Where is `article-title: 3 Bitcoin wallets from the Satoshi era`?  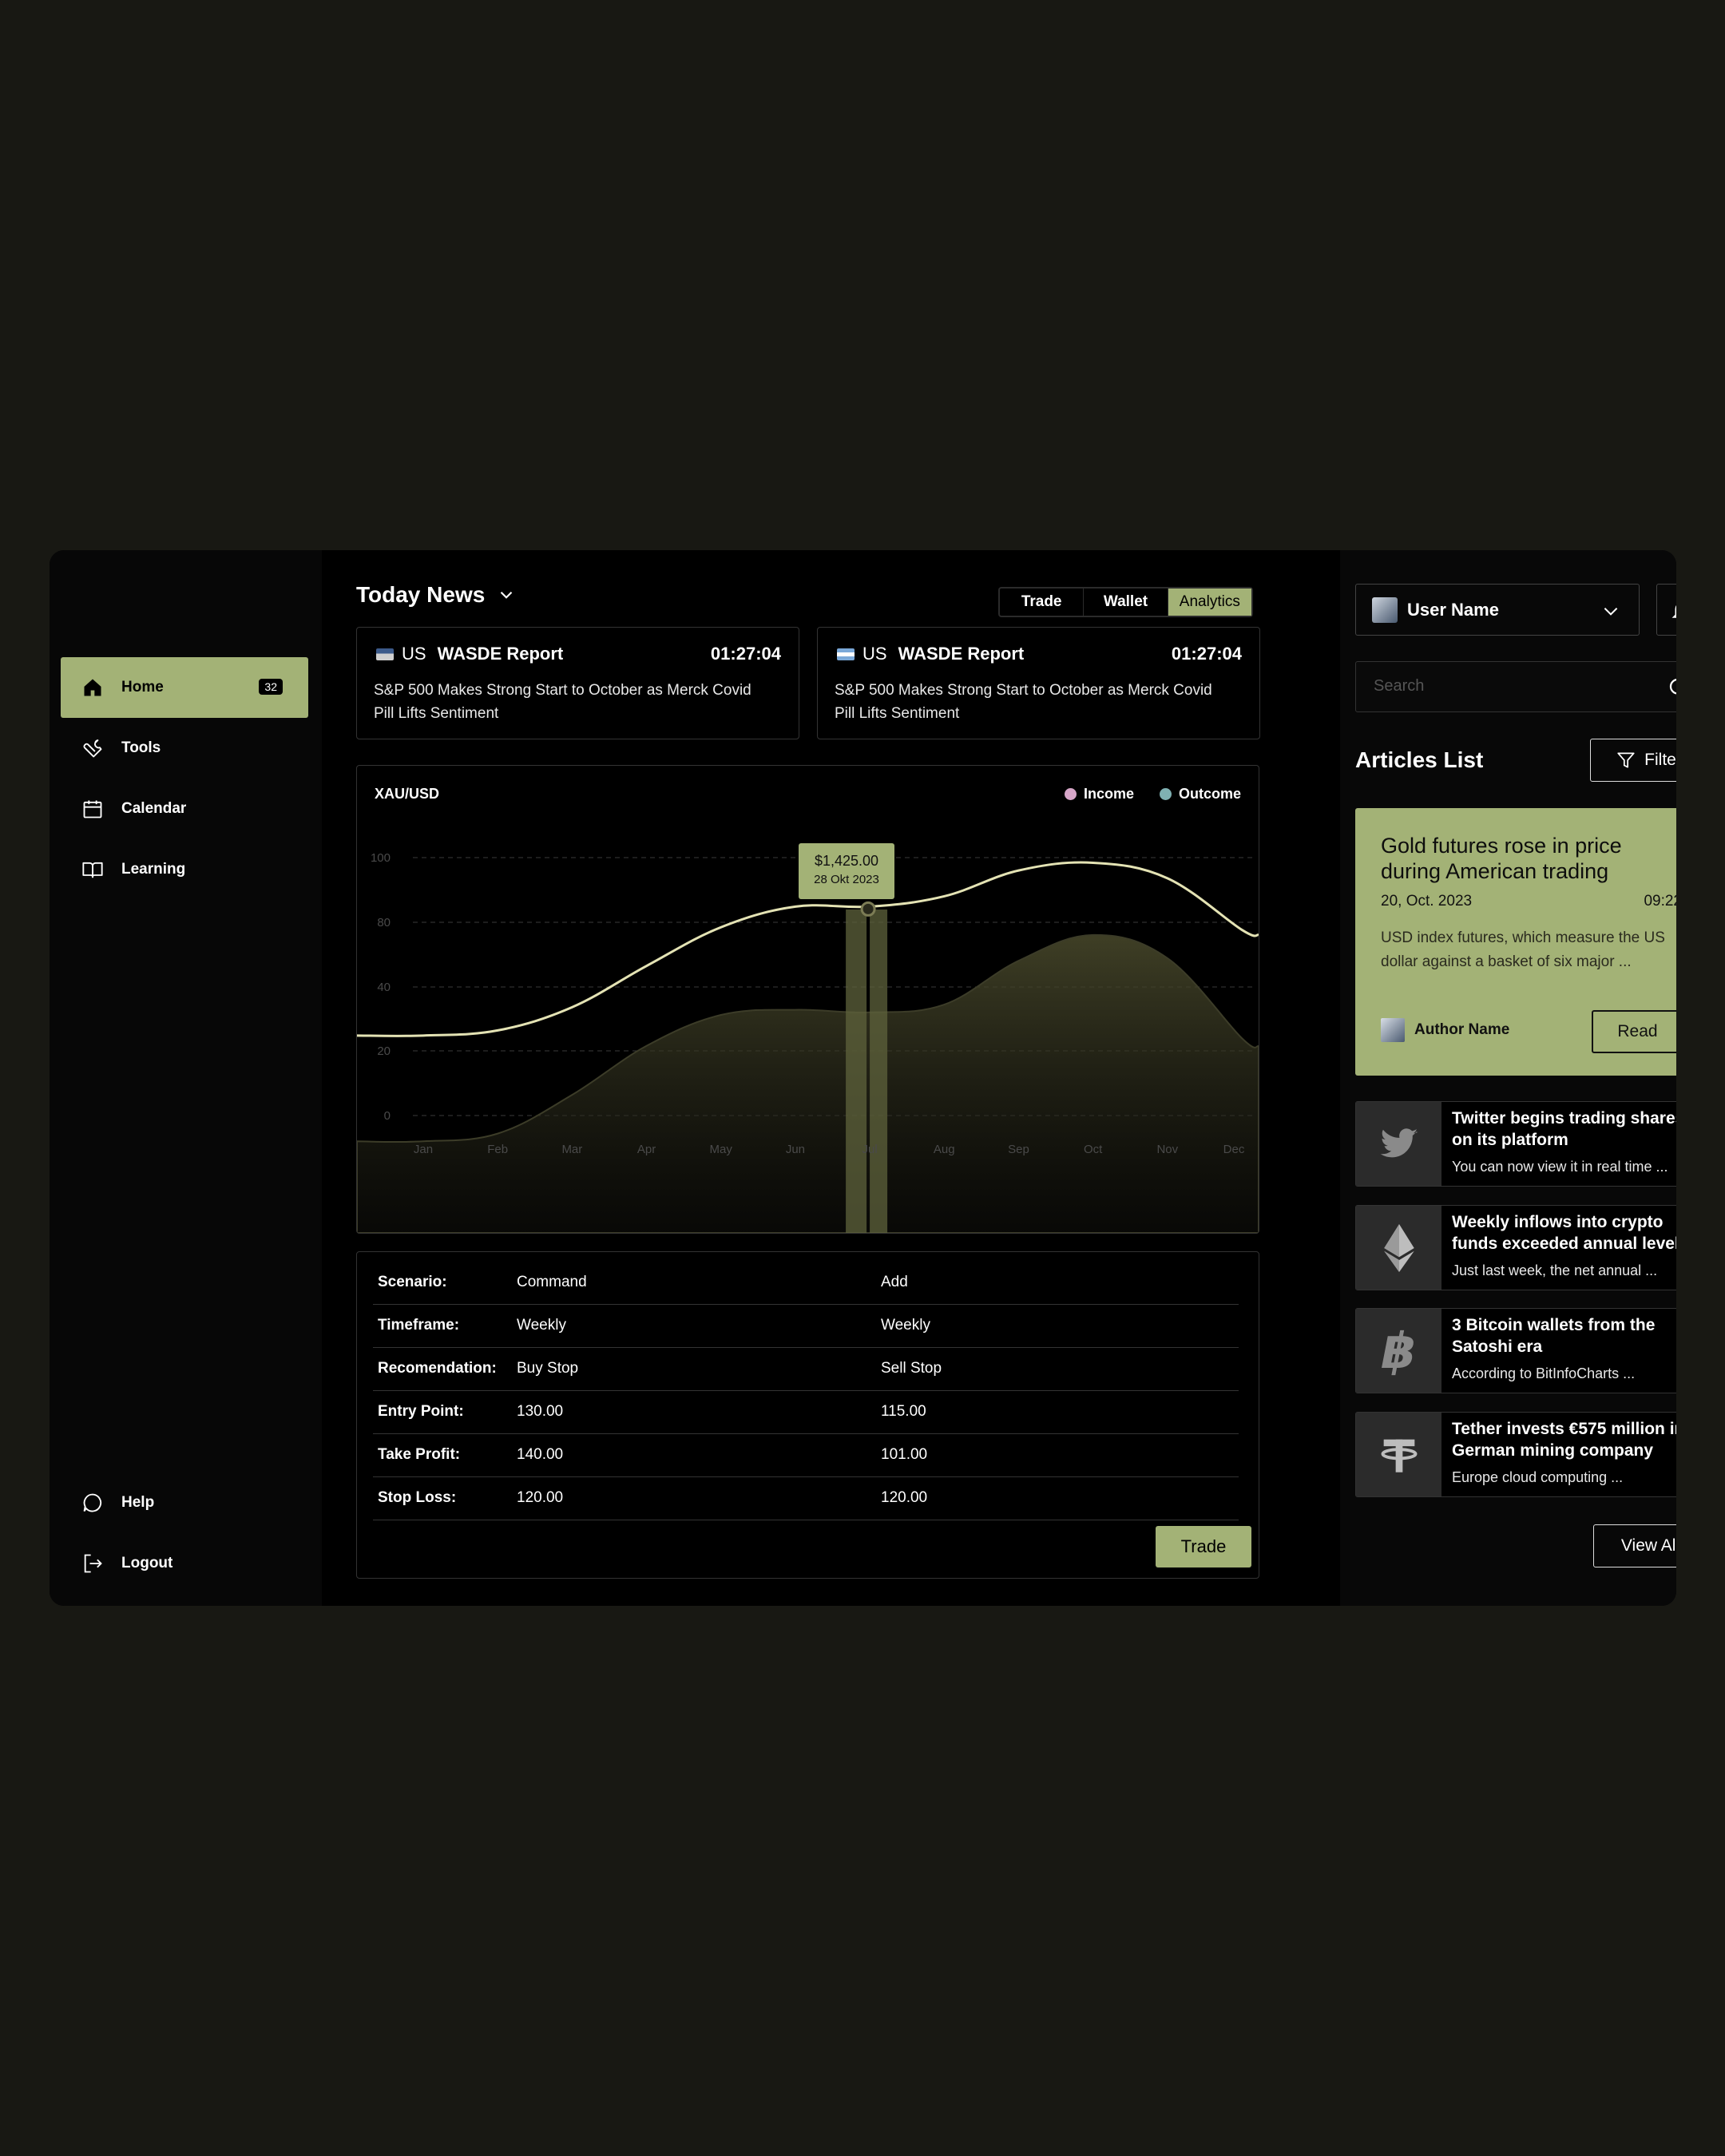 article-title: 3 Bitcoin wallets from the Satoshi era is located at coordinates (1554, 1336).